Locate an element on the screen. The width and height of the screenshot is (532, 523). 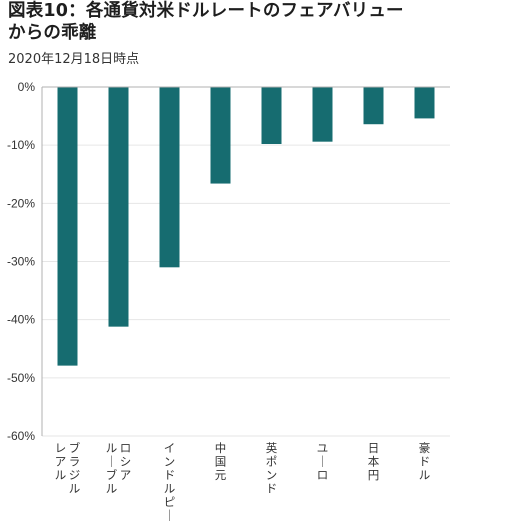
x-tick-label: ユ｜ロ is located at coordinates (323, 461).